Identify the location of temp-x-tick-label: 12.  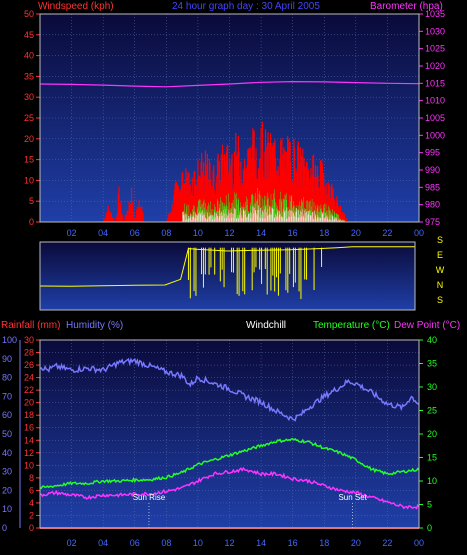
(229, 543).